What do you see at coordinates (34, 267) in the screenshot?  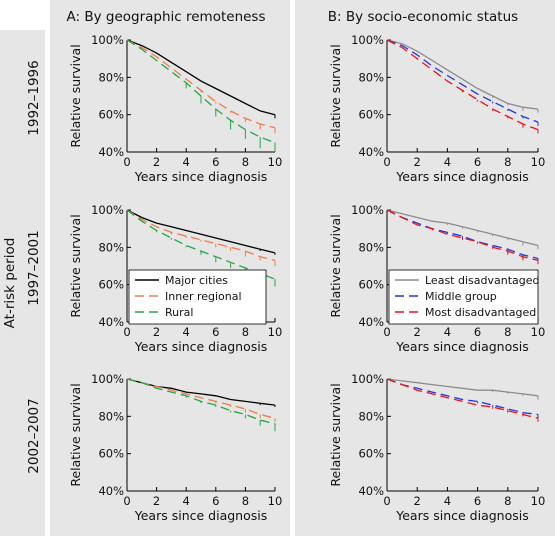 I see `row-label-2: 1997–2001` at bounding box center [34, 267].